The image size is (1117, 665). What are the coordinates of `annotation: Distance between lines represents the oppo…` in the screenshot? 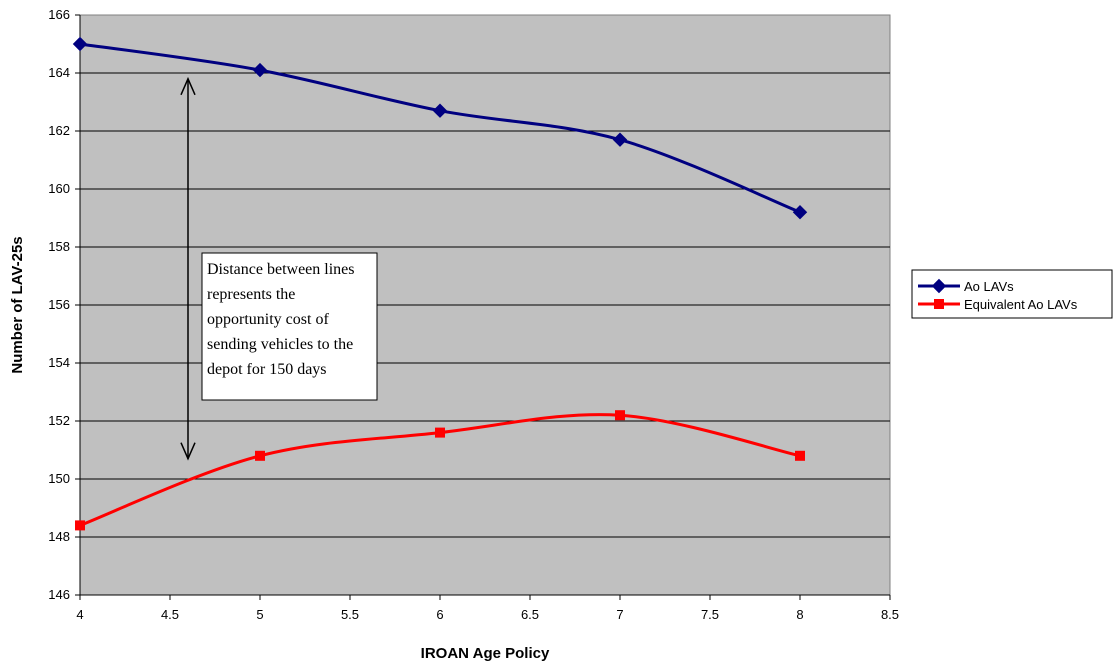 It's located at (279, 268).